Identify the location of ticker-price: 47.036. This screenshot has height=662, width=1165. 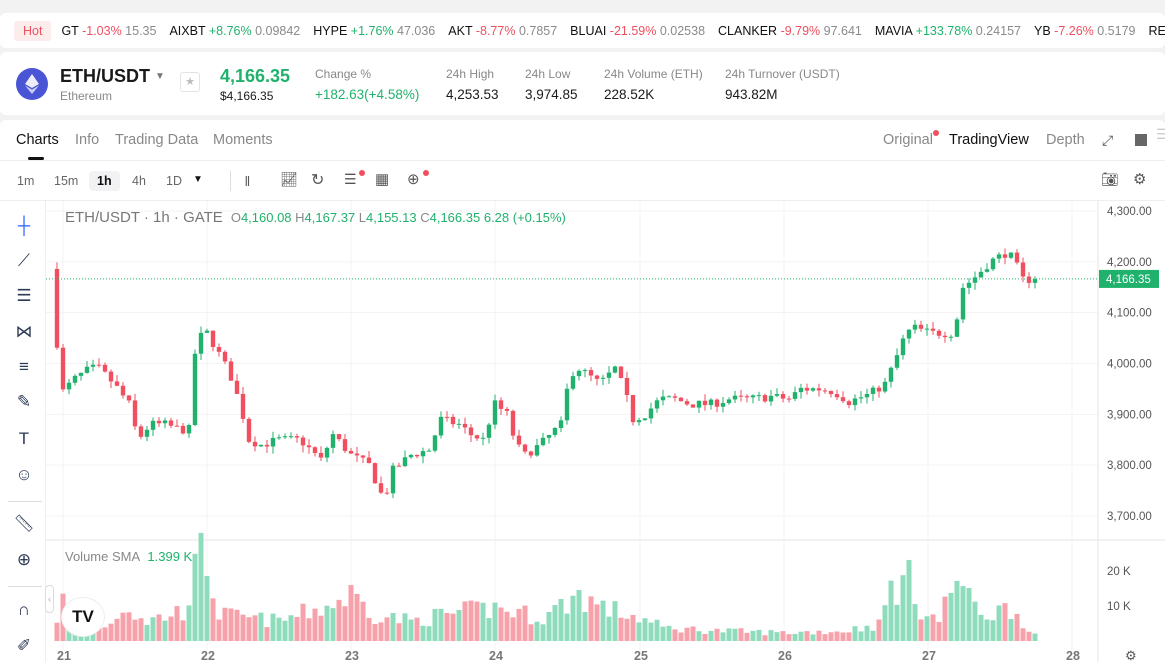
(416, 30).